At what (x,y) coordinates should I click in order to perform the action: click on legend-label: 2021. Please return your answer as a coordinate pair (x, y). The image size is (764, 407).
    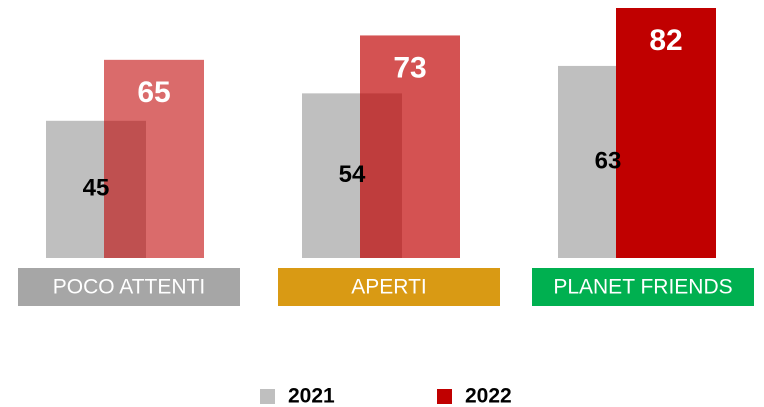
    Looking at the image, I should click on (311, 396).